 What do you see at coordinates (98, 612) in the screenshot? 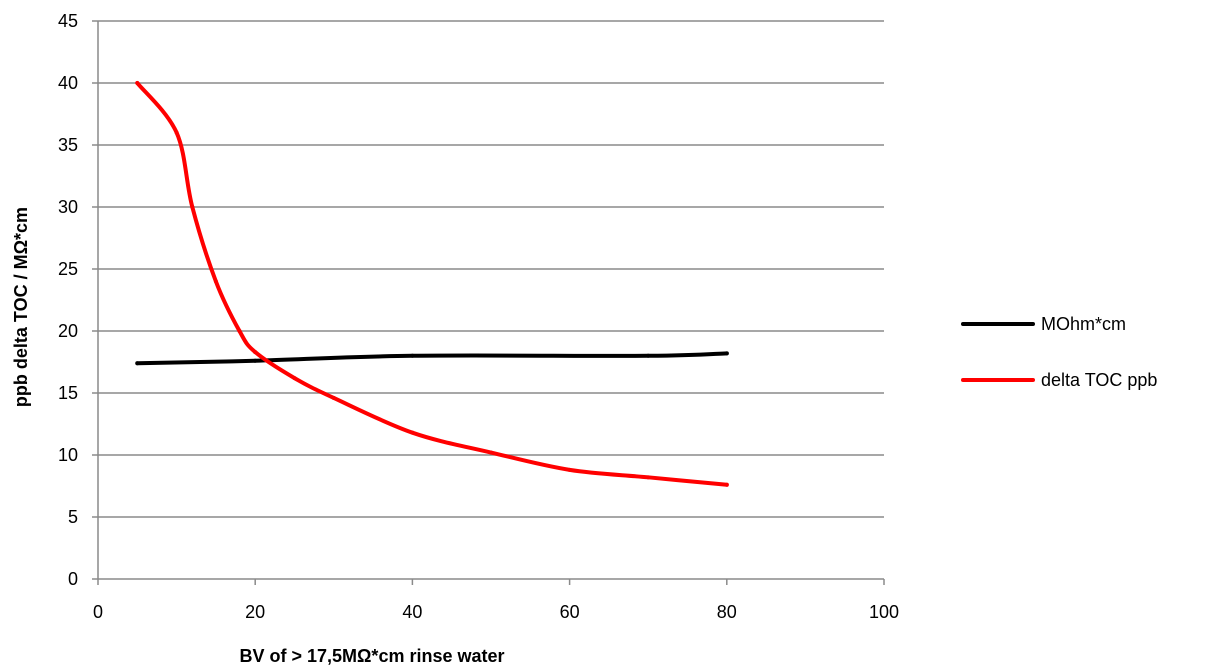
I see `x-tick-label-0: 0` at bounding box center [98, 612].